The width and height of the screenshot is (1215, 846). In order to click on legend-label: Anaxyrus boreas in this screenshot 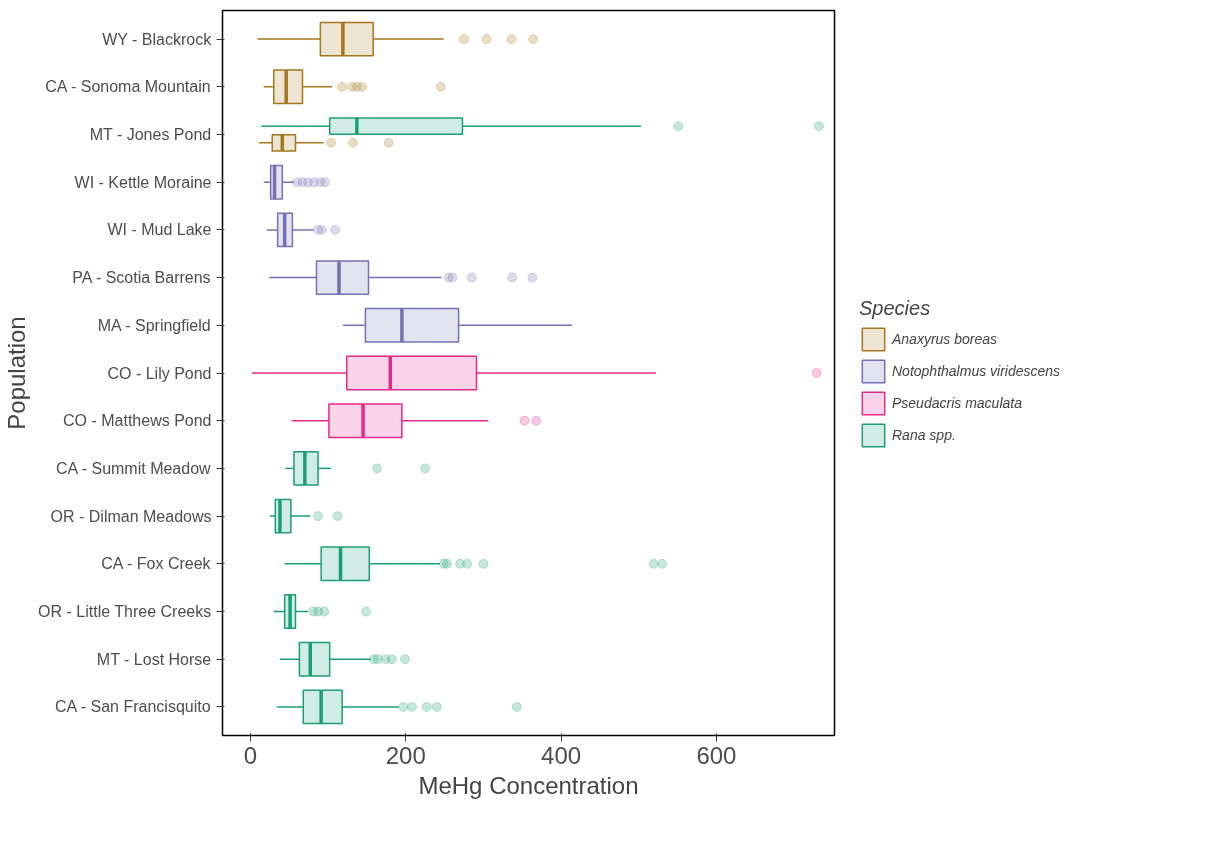, I will do `click(945, 338)`.